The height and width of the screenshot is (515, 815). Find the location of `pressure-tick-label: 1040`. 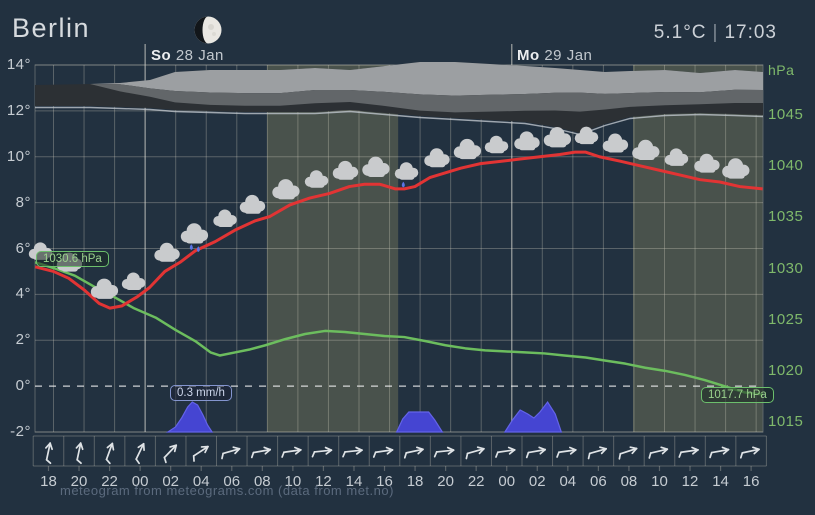

pressure-tick-label: 1040 is located at coordinates (786, 166).